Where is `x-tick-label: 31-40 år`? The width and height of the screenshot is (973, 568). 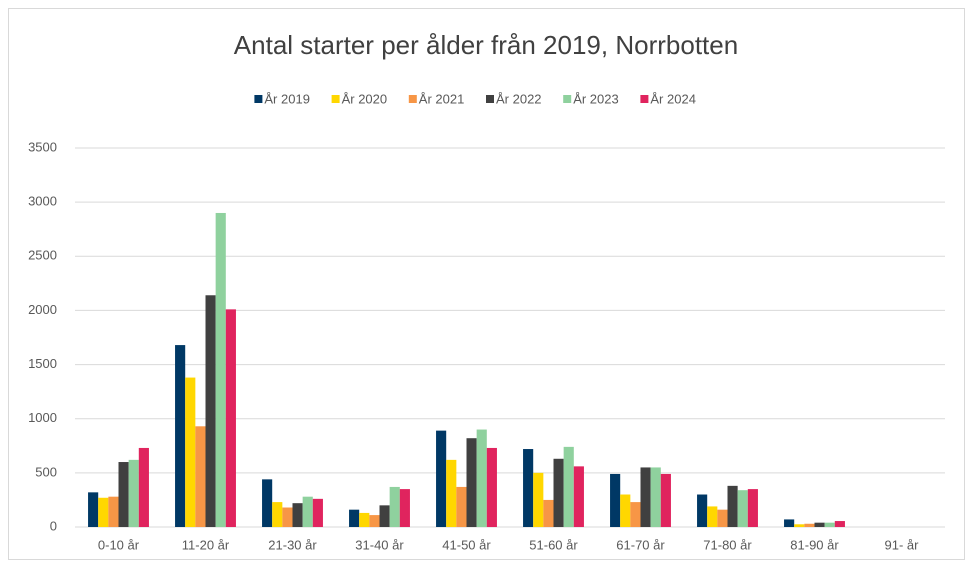
x-tick-label: 31-40 år is located at coordinates (379, 544).